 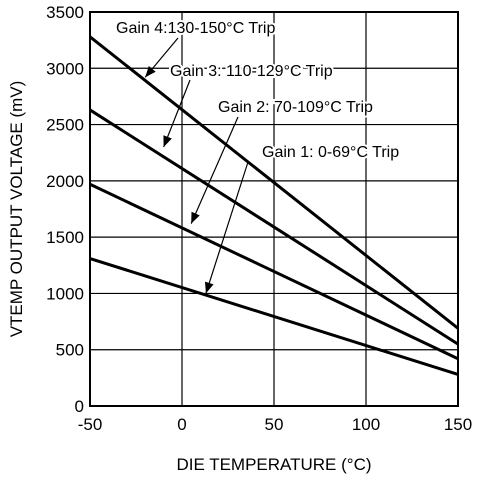 What do you see at coordinates (65, 68) in the screenshot?
I see `y-tick-label: 3000` at bounding box center [65, 68].